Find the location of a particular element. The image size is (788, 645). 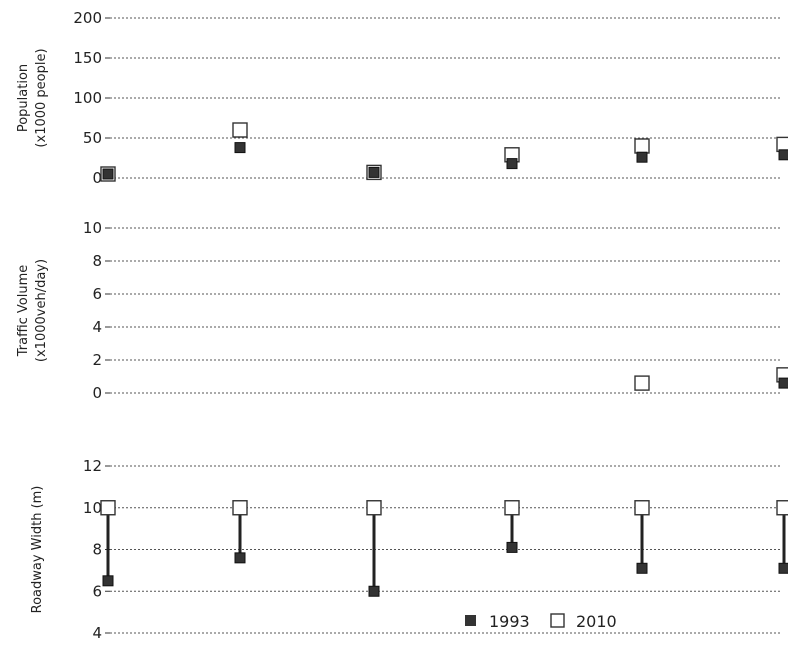

y-axis-label: Roadway Width (m) is located at coordinates (37, 550).